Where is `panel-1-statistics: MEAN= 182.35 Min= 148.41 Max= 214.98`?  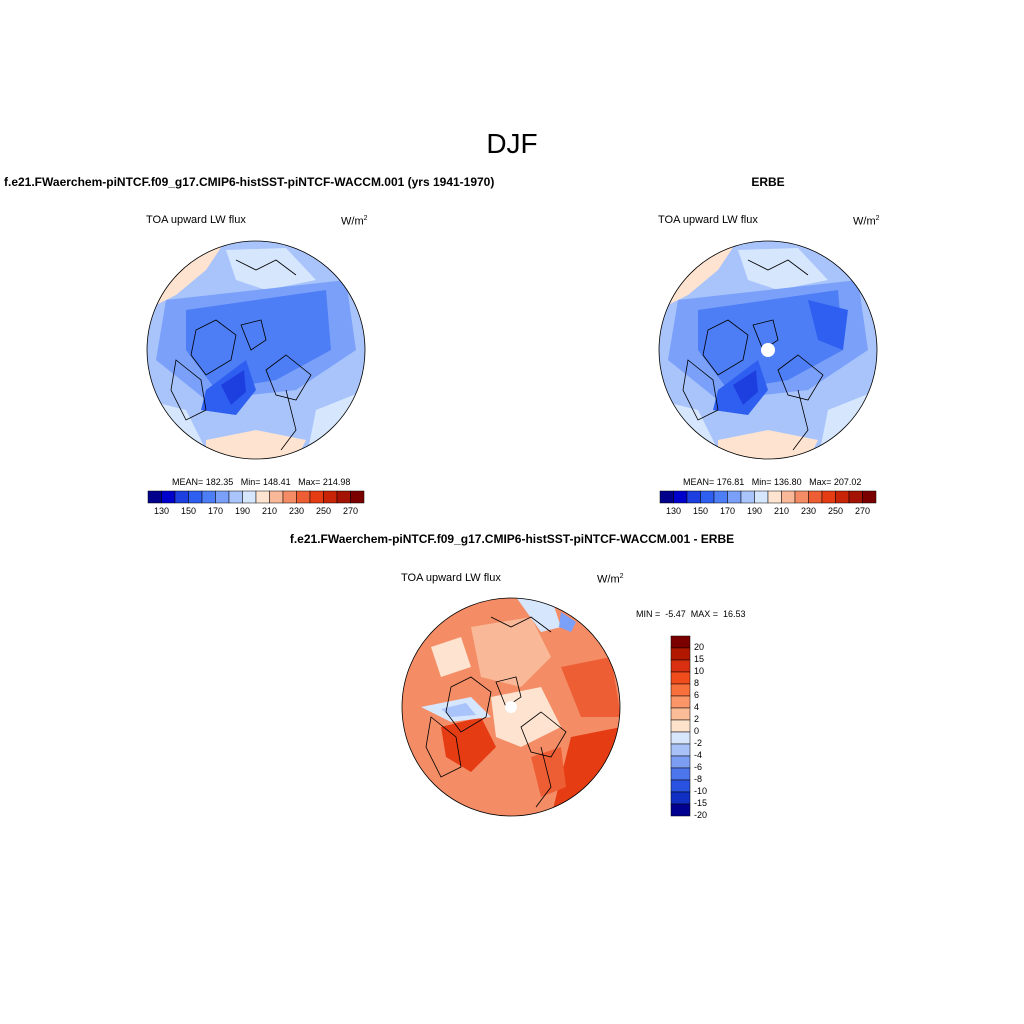
panel-1-statistics: MEAN= 182.35 Min= 148.41 Max= 214.98 is located at coordinates (261, 482).